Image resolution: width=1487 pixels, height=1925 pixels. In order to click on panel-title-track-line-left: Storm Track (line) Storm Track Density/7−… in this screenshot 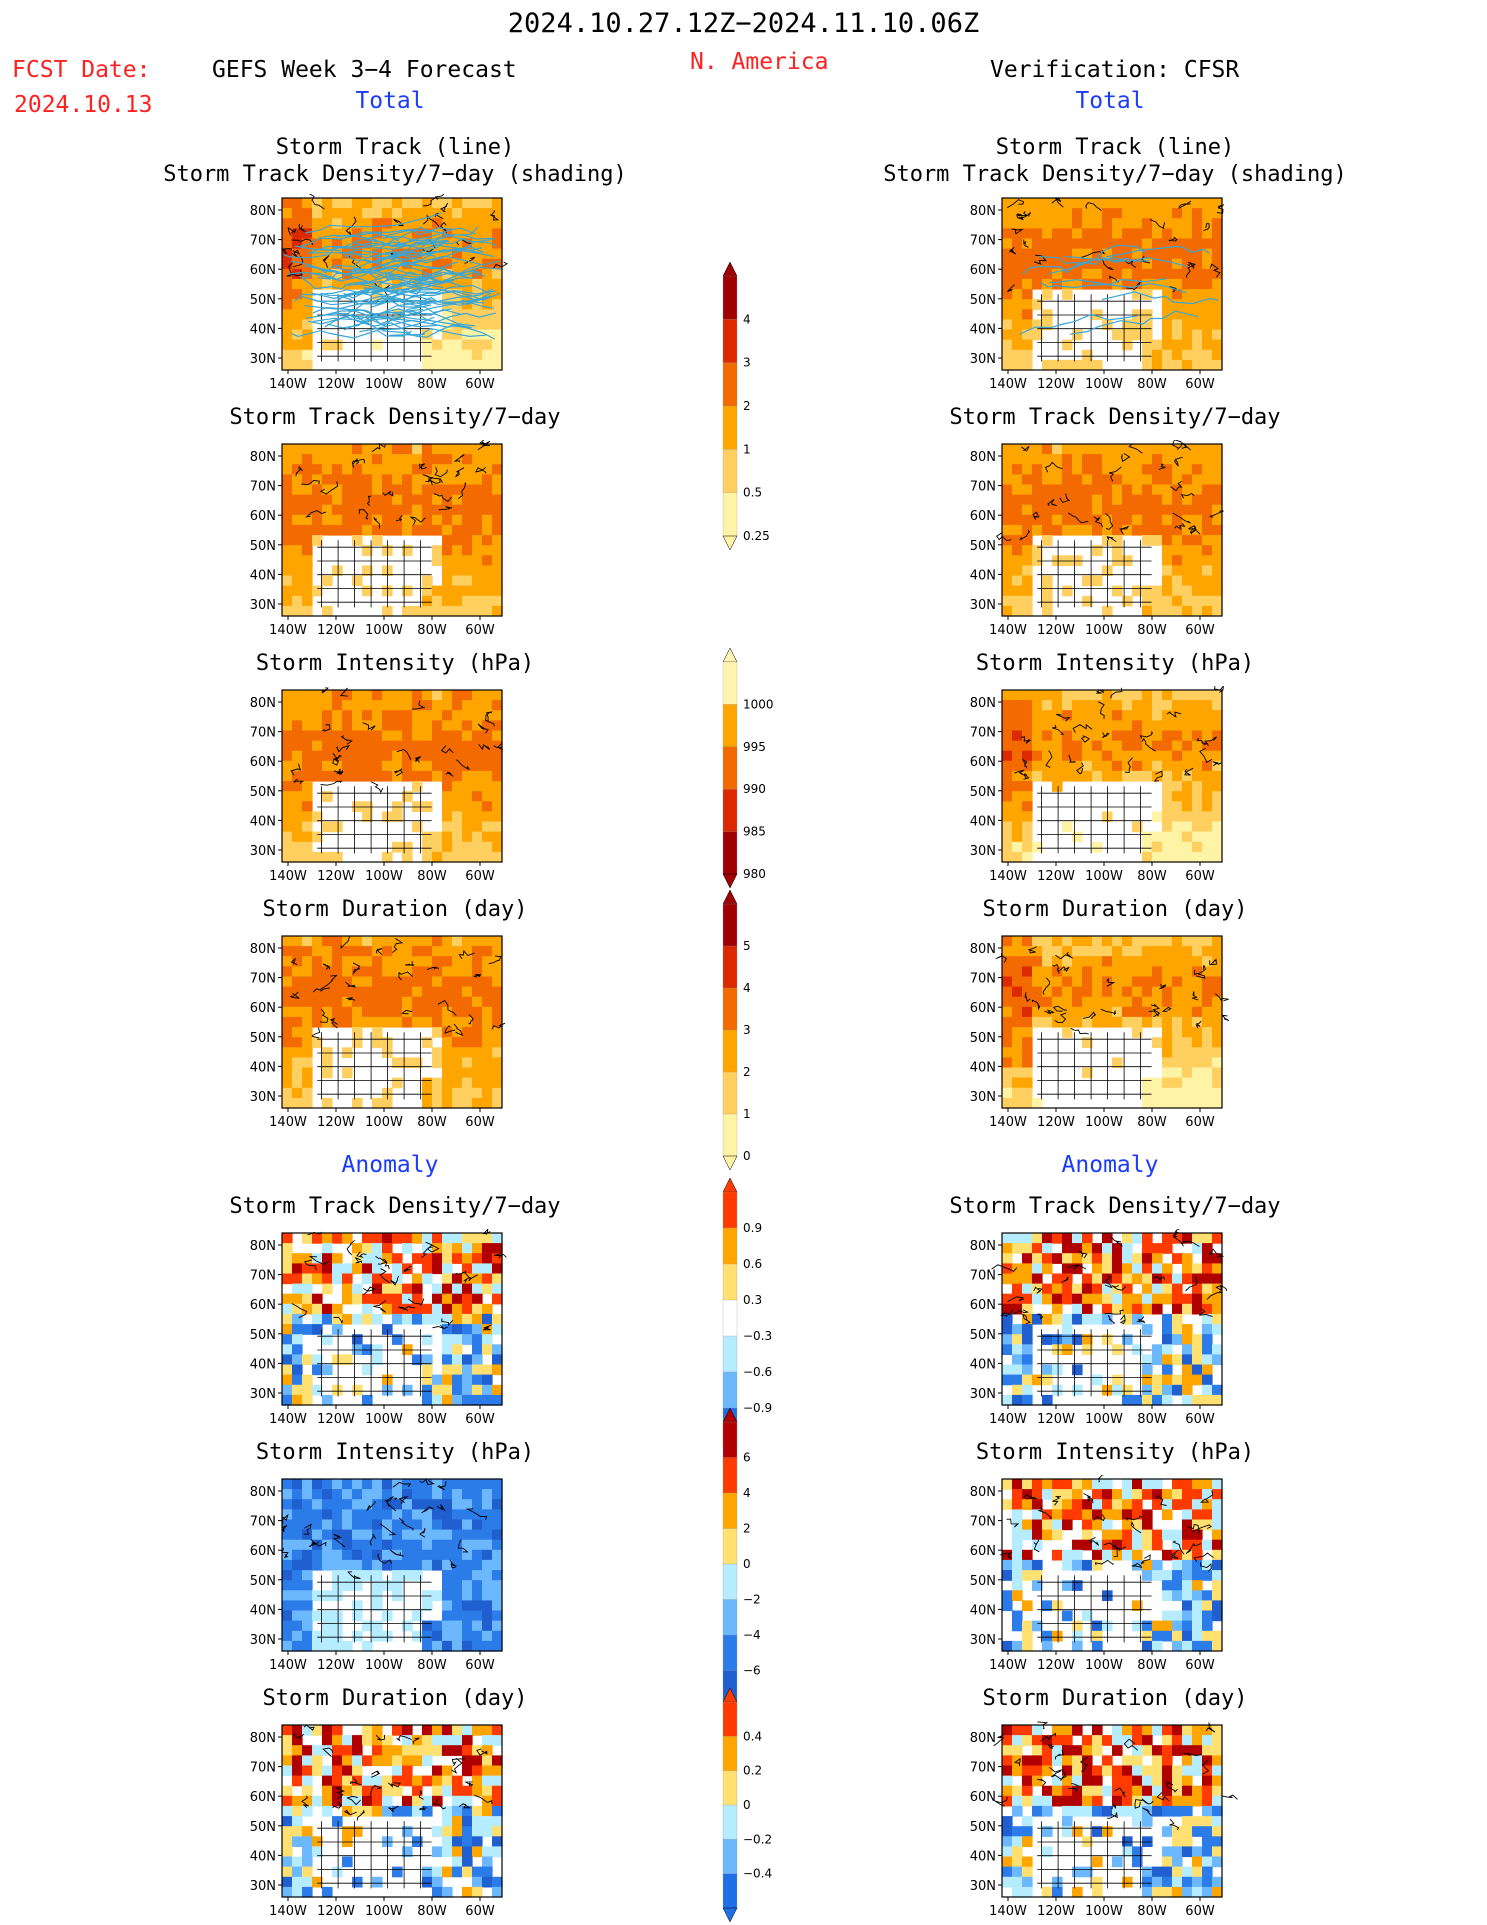, I will do `click(395, 161)`.